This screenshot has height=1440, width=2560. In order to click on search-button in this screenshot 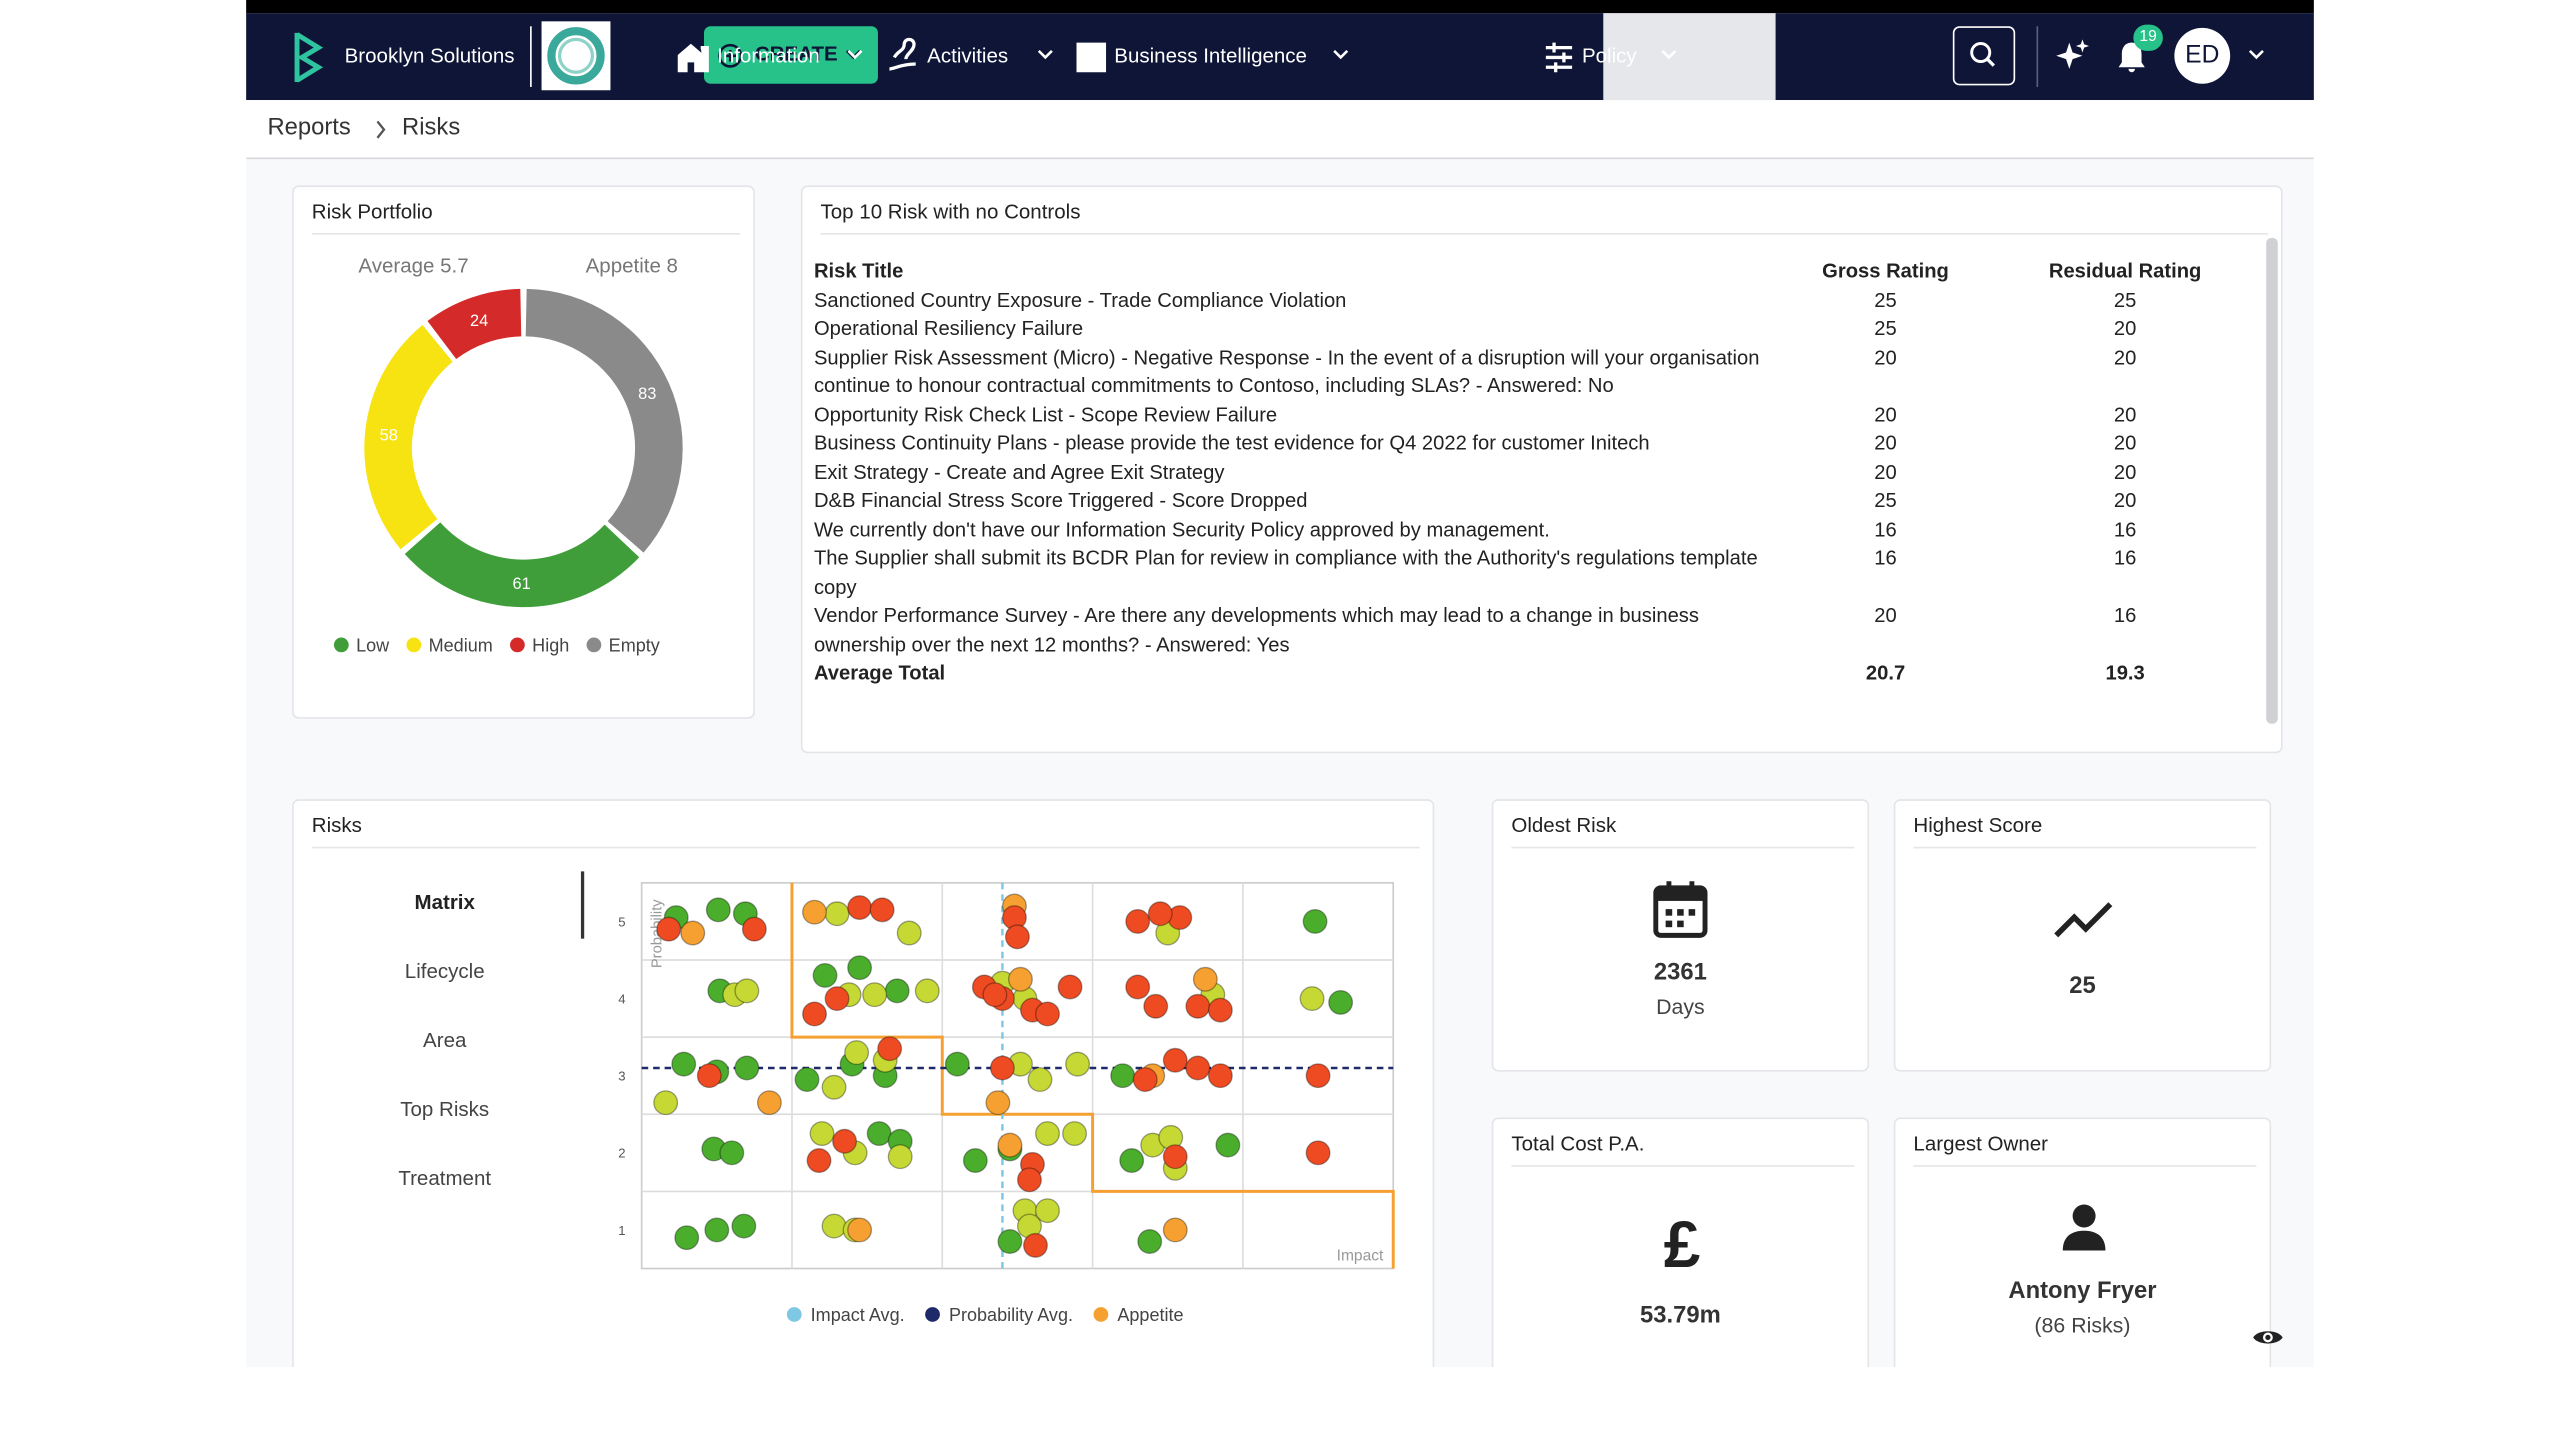, I will do `click(1984, 56)`.